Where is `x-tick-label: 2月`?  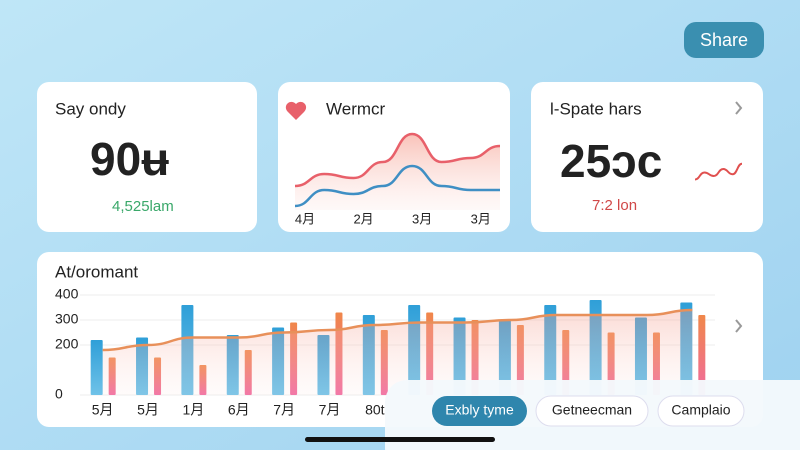 x-tick-label: 2月 is located at coordinates (363, 218).